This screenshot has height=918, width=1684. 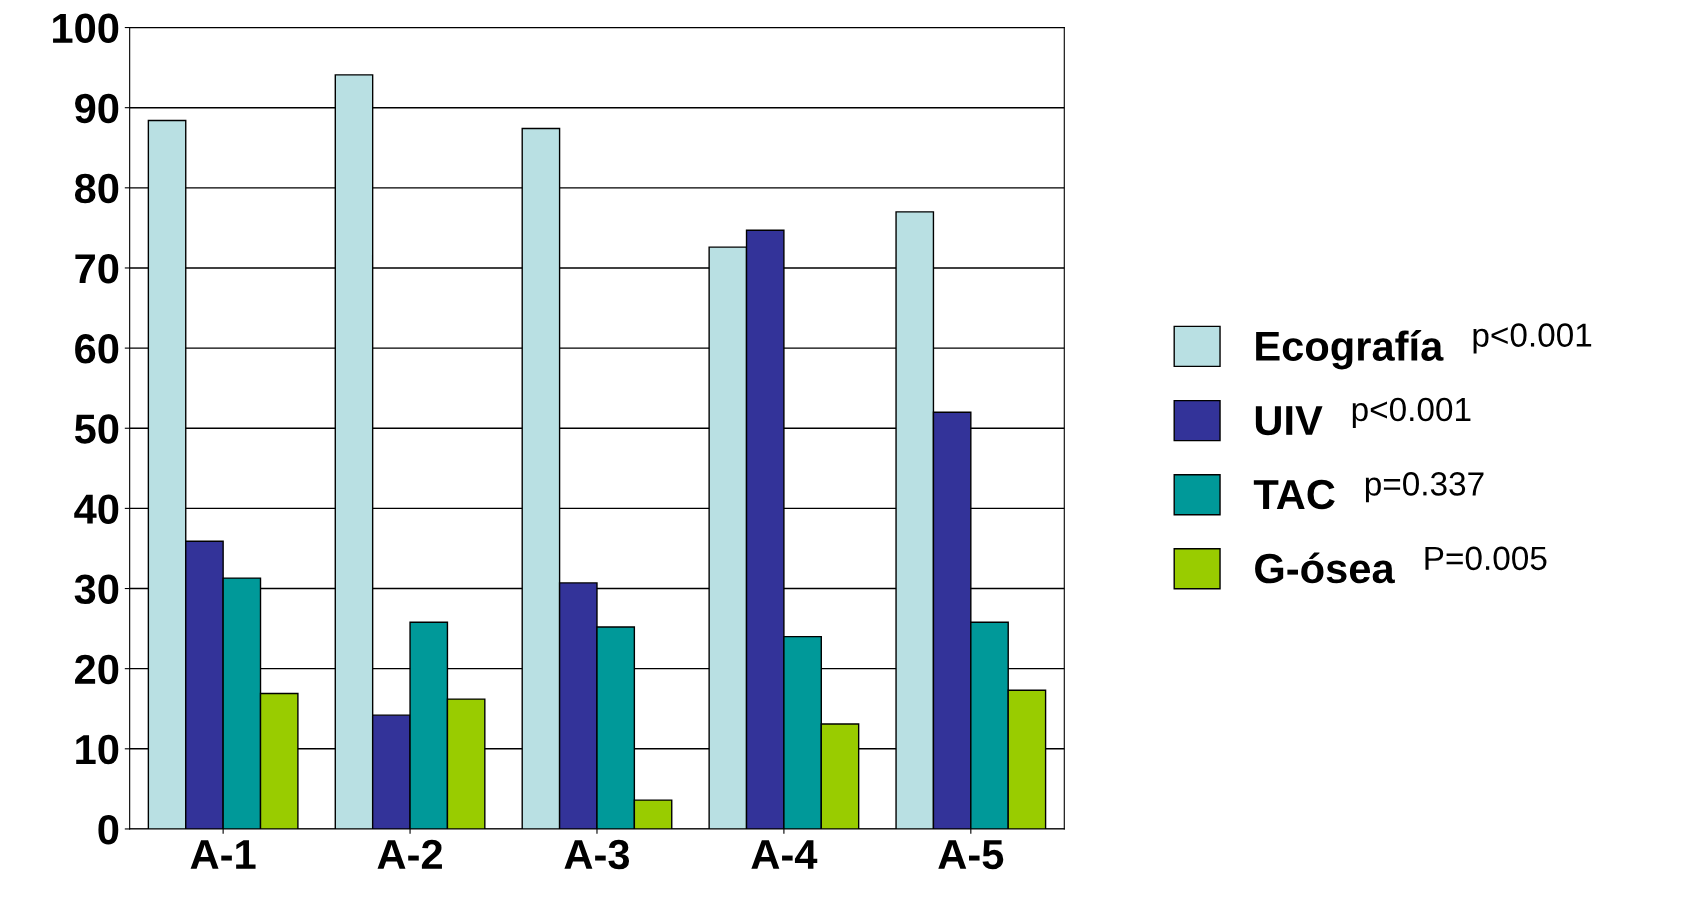 I want to click on y-tick-label: 30, so click(x=96, y=589).